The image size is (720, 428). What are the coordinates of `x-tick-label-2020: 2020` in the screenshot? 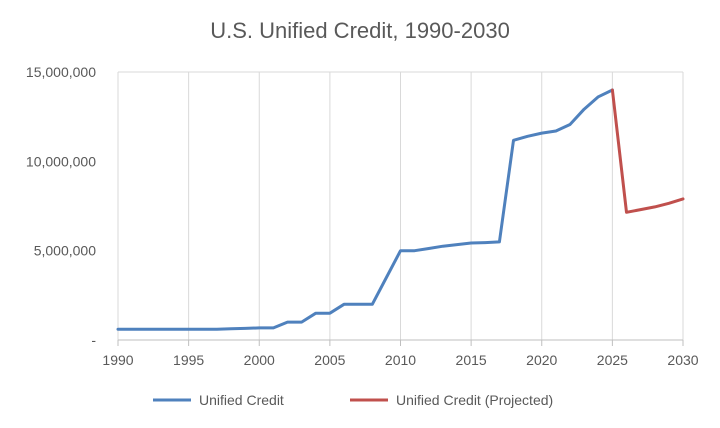 It's located at (541, 360).